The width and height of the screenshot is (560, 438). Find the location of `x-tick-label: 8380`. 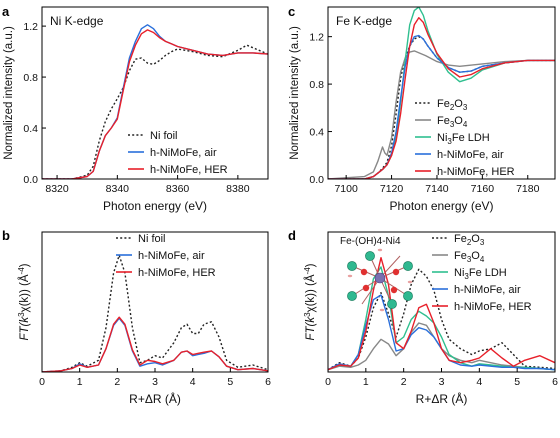

x-tick-label: 8380 is located at coordinates (238, 189).